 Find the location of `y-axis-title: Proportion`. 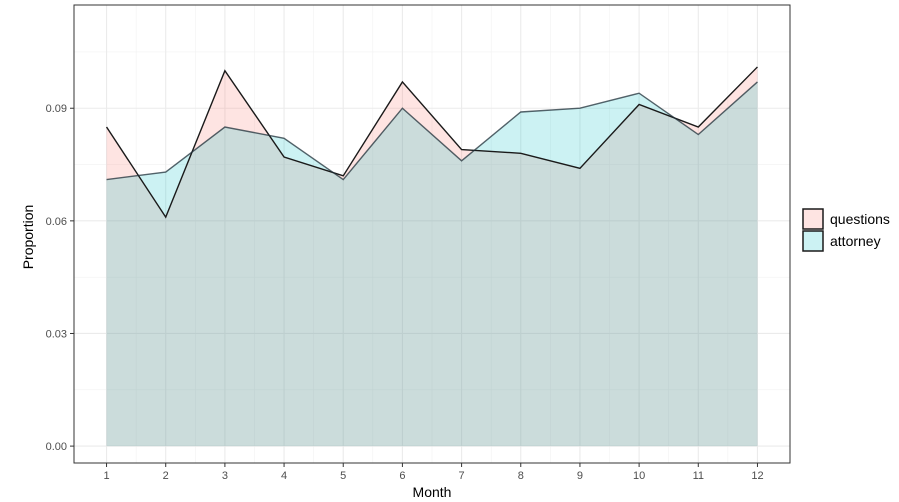

y-axis-title: Proportion is located at coordinates (28, 237).